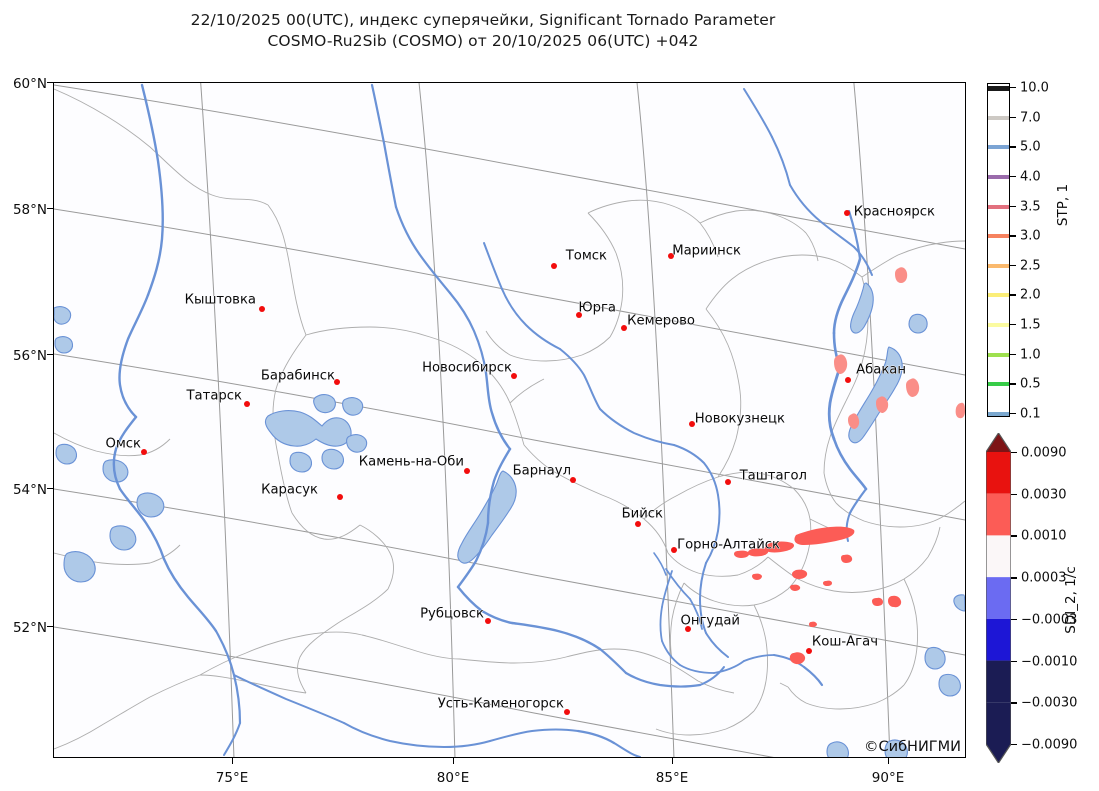 This screenshot has height=791, width=1099. What do you see at coordinates (29, 628) in the screenshot?
I see `ytick-label-4: 52°N` at bounding box center [29, 628].